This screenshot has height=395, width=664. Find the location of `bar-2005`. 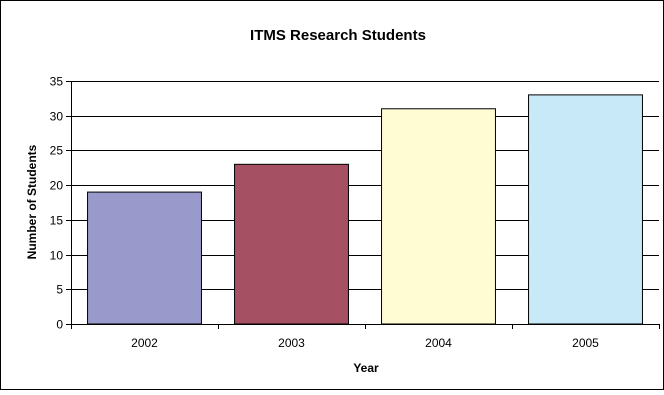

bar-2005 is located at coordinates (585, 209).